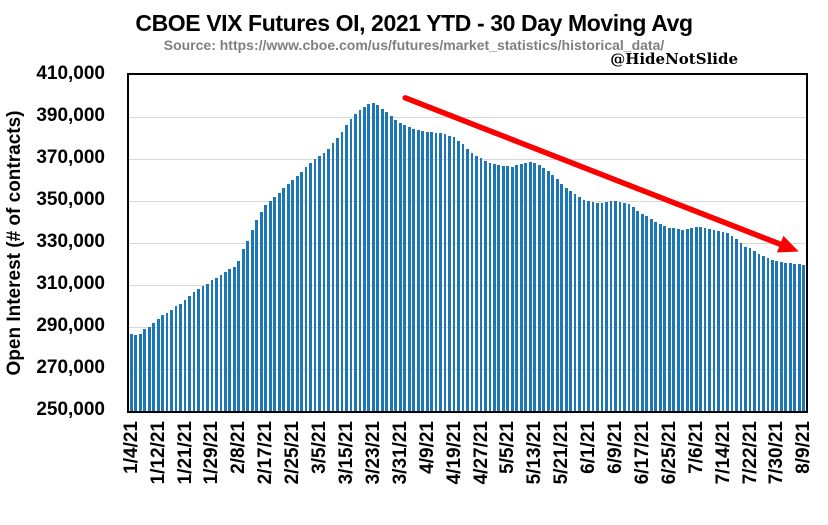 The width and height of the screenshot is (828, 525). I want to click on bar-2/2/21, so click(221, 342).